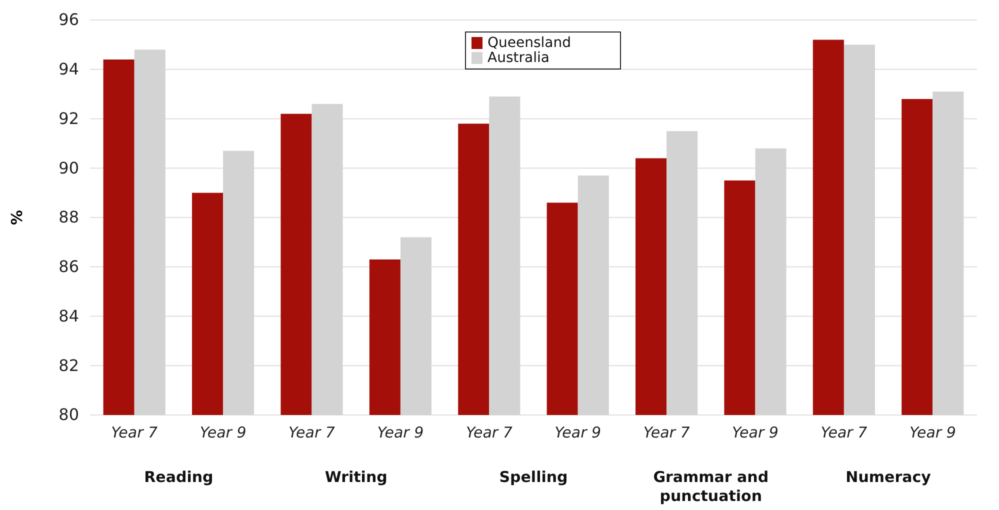 This screenshot has width=999, height=510. I want to click on y-tick-label: 90, so click(68, 168).